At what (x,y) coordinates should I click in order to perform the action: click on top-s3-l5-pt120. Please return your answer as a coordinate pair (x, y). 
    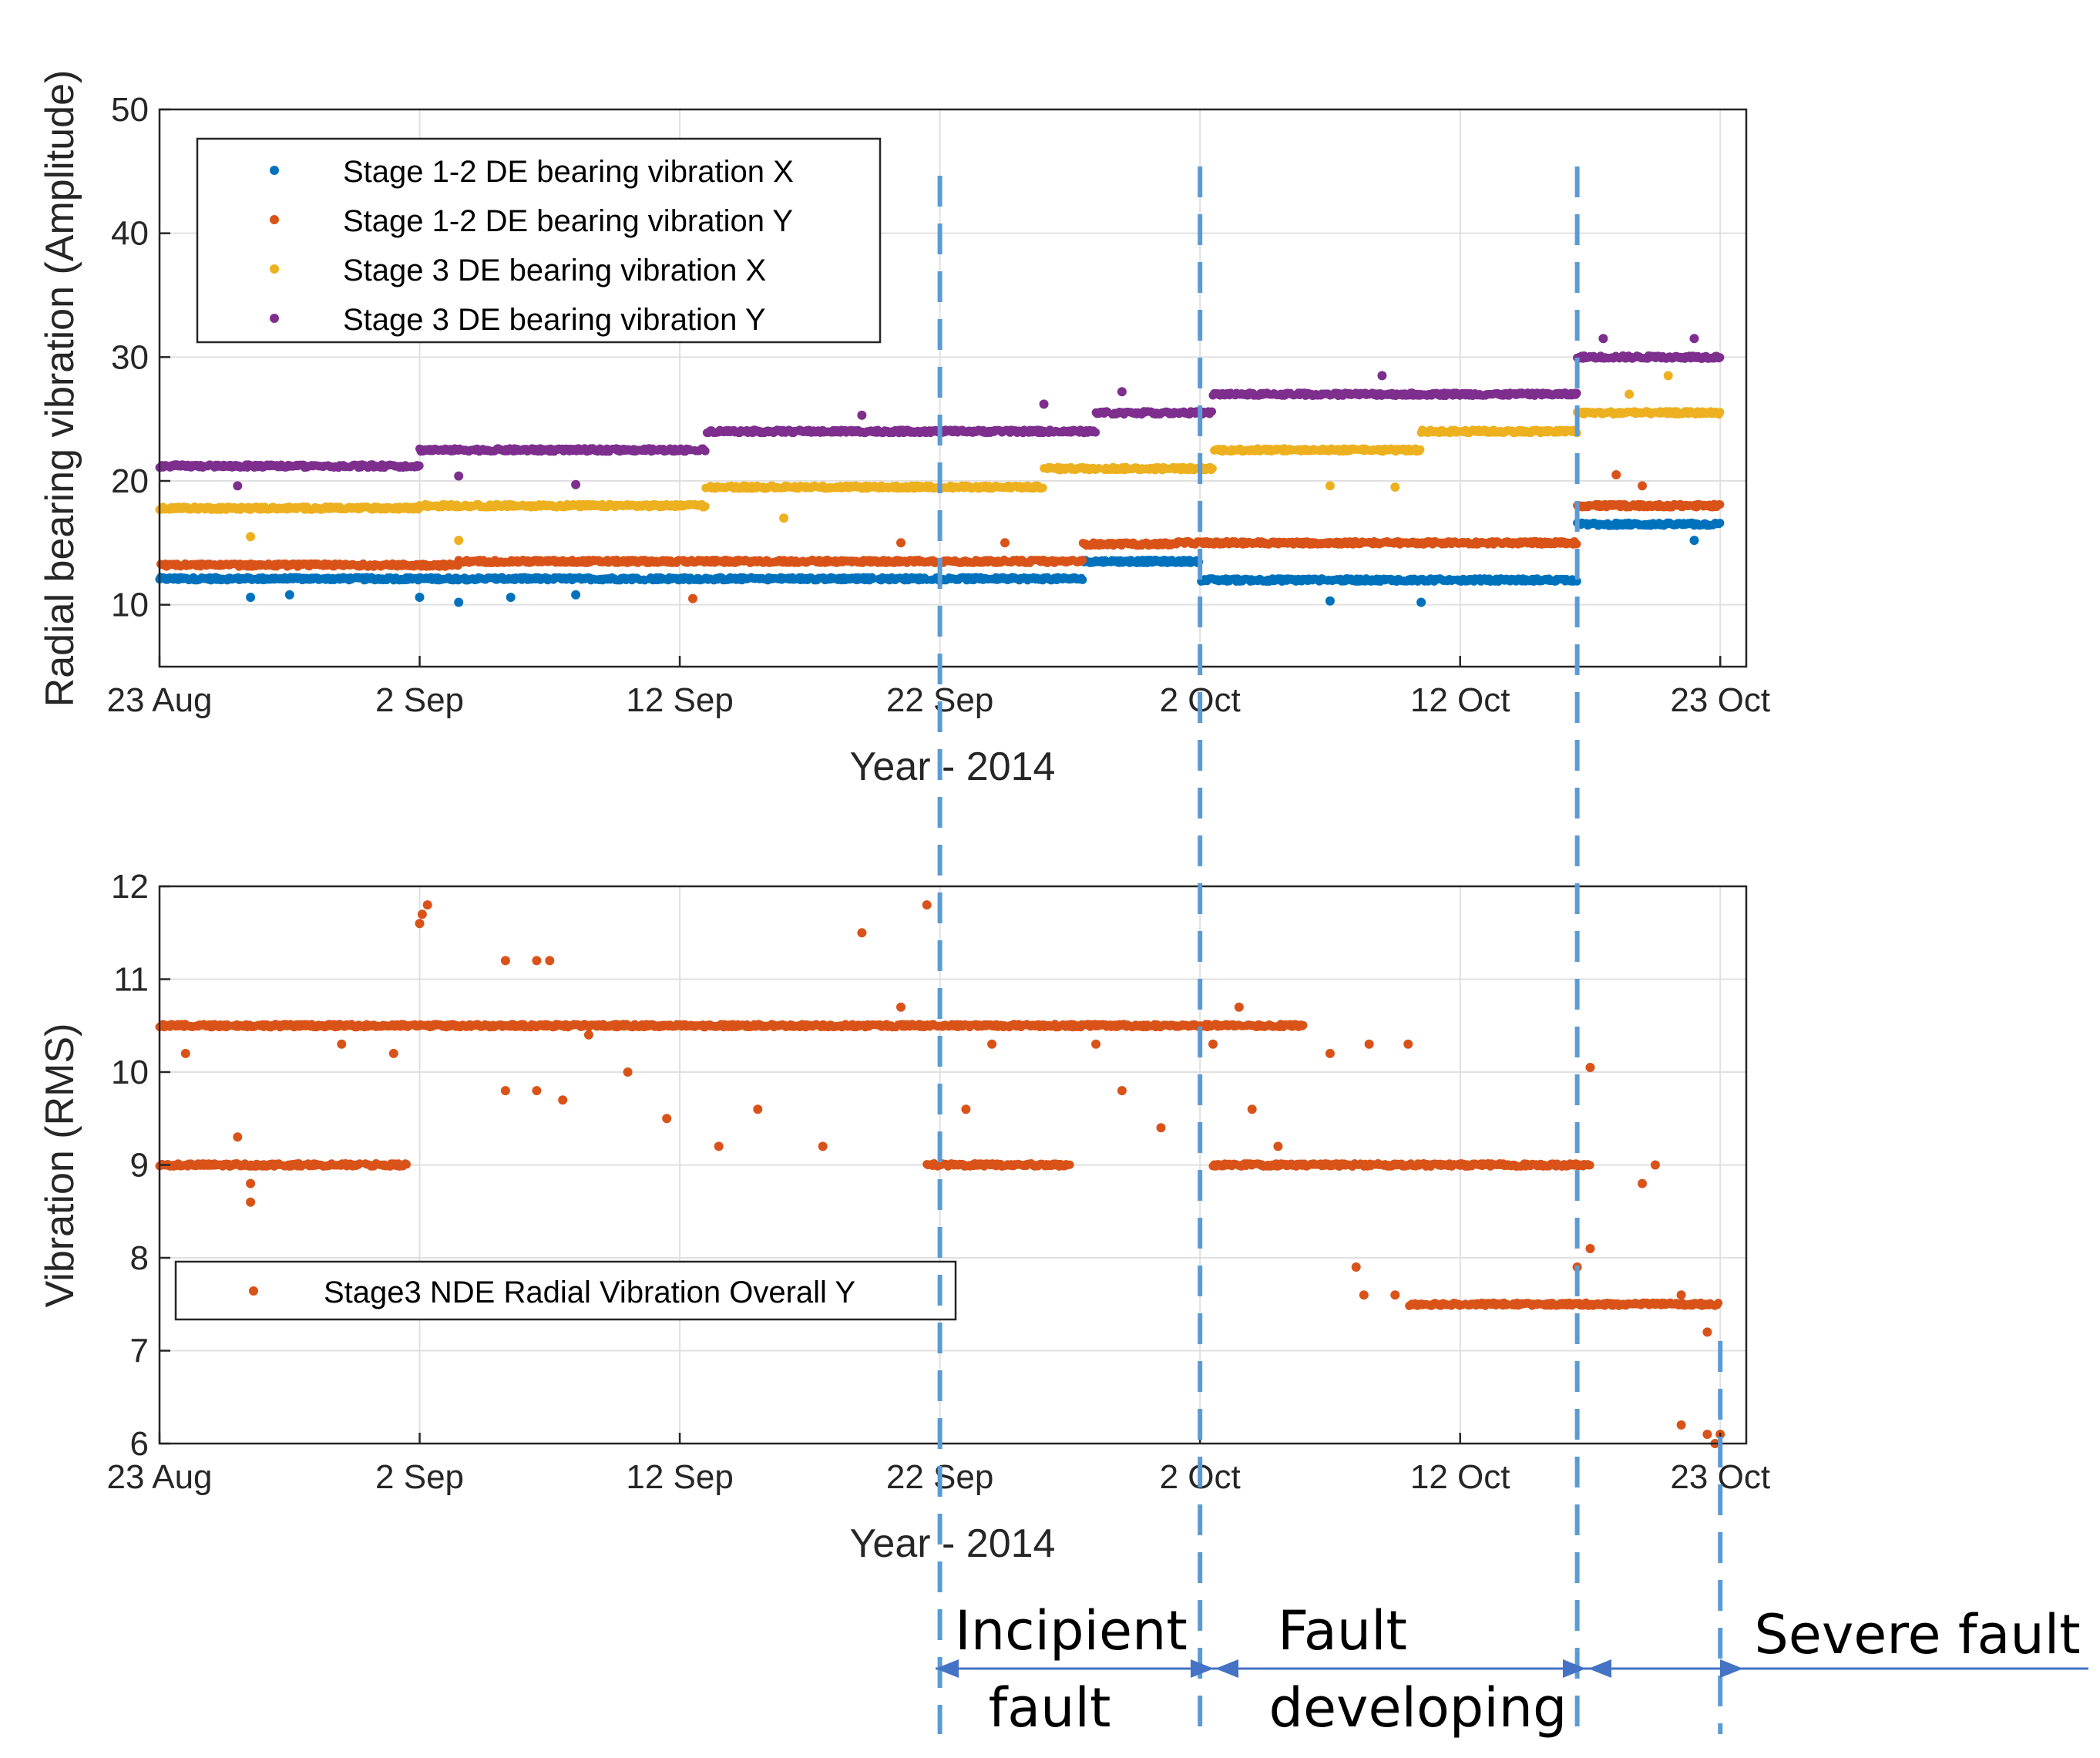
    Looking at the image, I should click on (1577, 393).